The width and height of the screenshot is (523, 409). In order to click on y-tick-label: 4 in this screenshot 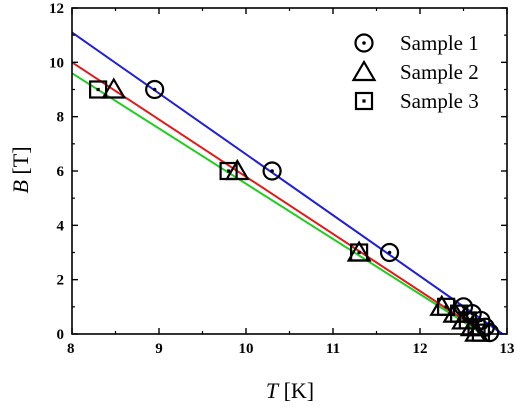, I will do `click(61, 226)`.